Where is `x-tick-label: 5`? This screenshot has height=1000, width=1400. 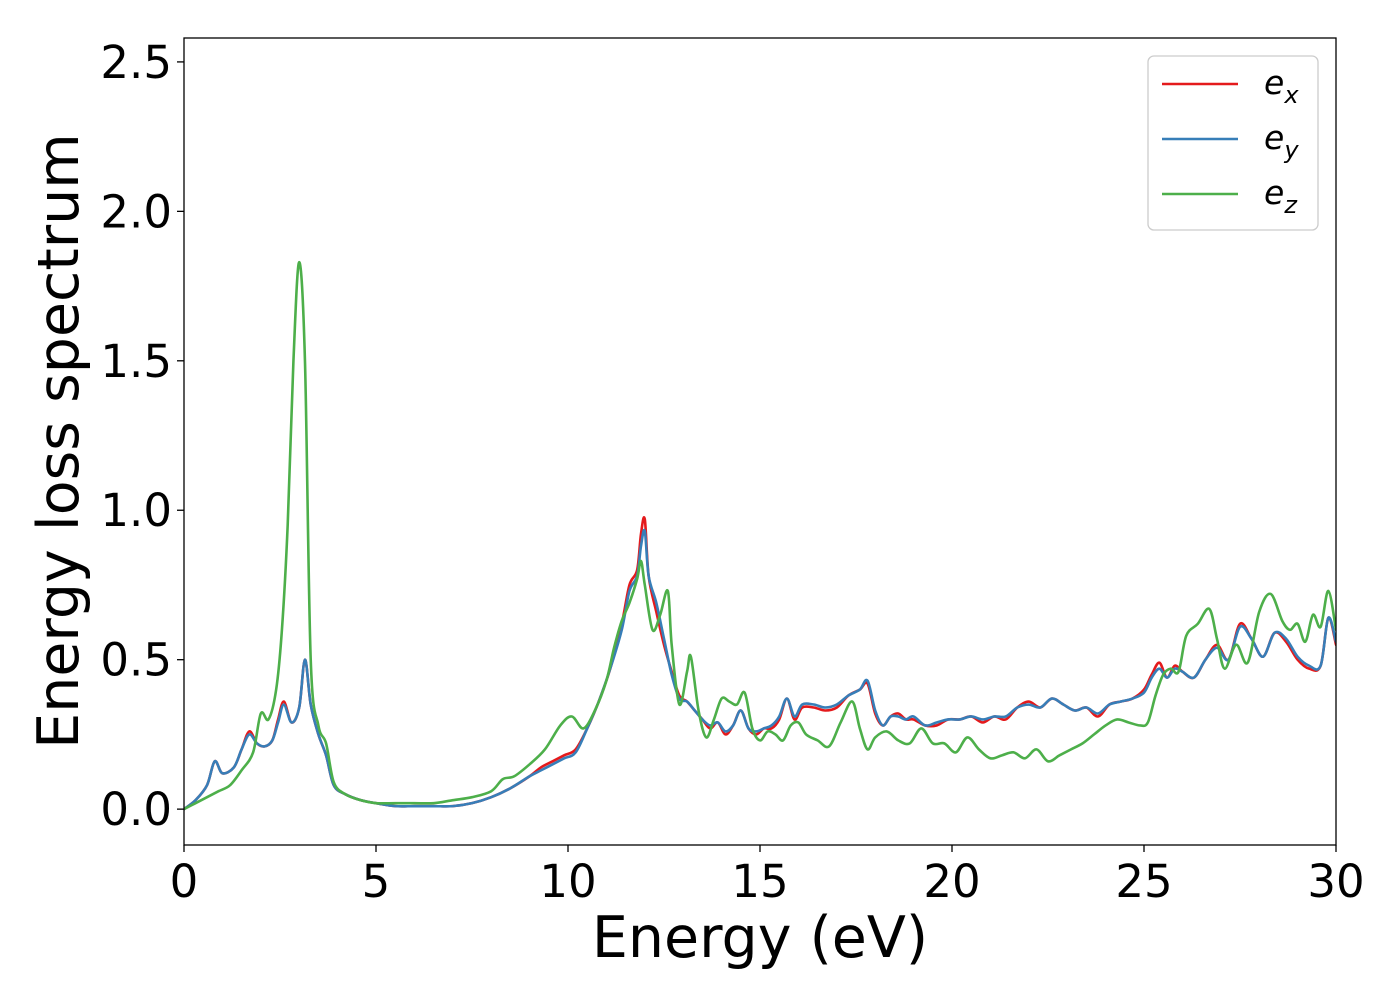
x-tick-label: 5 is located at coordinates (376, 881).